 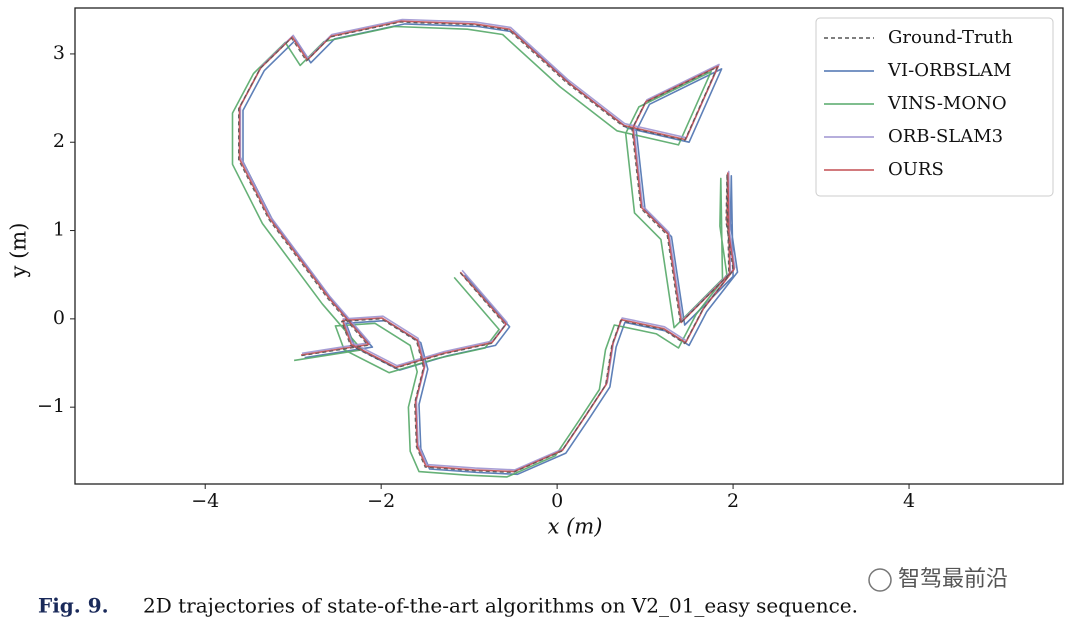 What do you see at coordinates (909, 501) in the screenshot?
I see `x-tick-label: 4` at bounding box center [909, 501].